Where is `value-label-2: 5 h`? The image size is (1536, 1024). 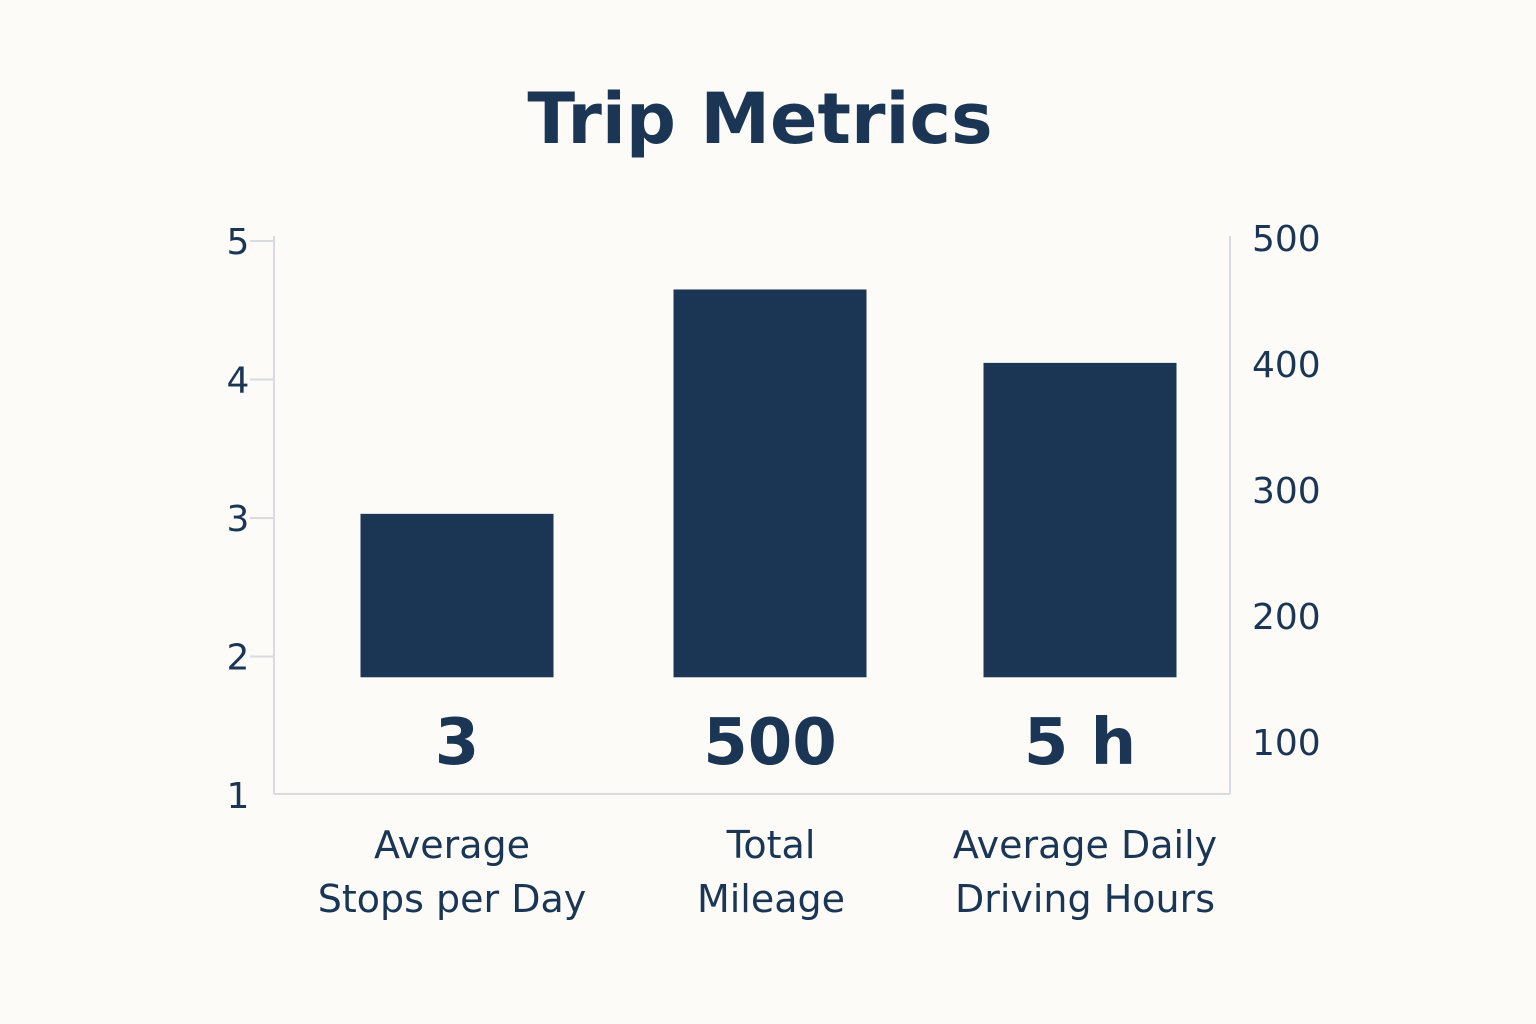
value-label-2: 5 h is located at coordinates (1080, 743).